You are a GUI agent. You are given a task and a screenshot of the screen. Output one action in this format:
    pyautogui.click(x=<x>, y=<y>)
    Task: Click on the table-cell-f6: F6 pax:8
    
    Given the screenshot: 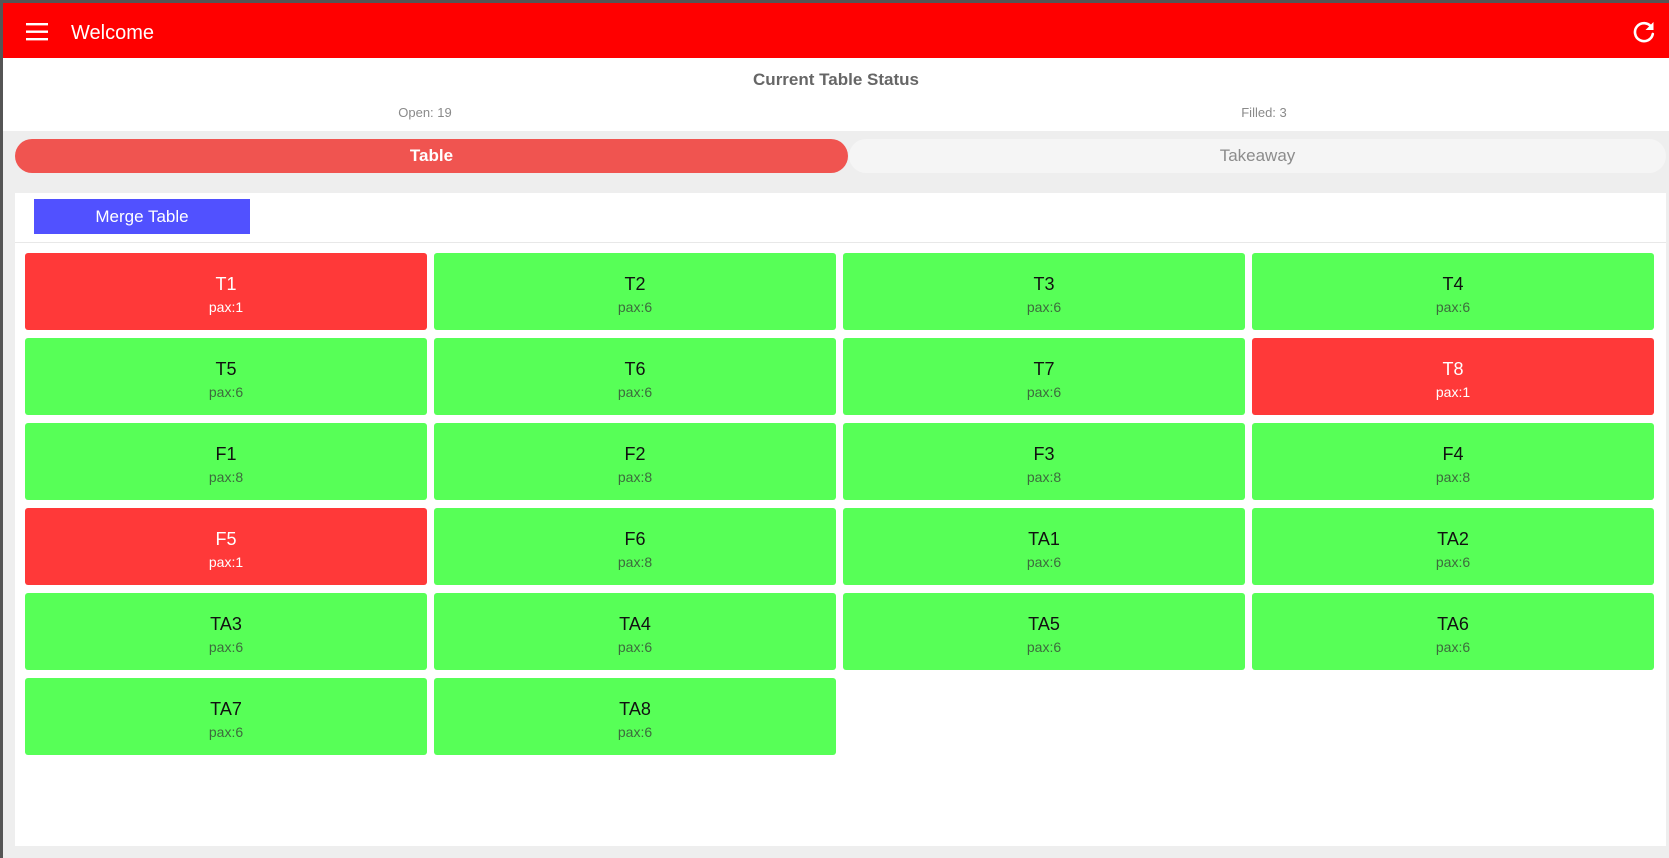 What is the action you would take?
    pyautogui.click(x=635, y=546)
    